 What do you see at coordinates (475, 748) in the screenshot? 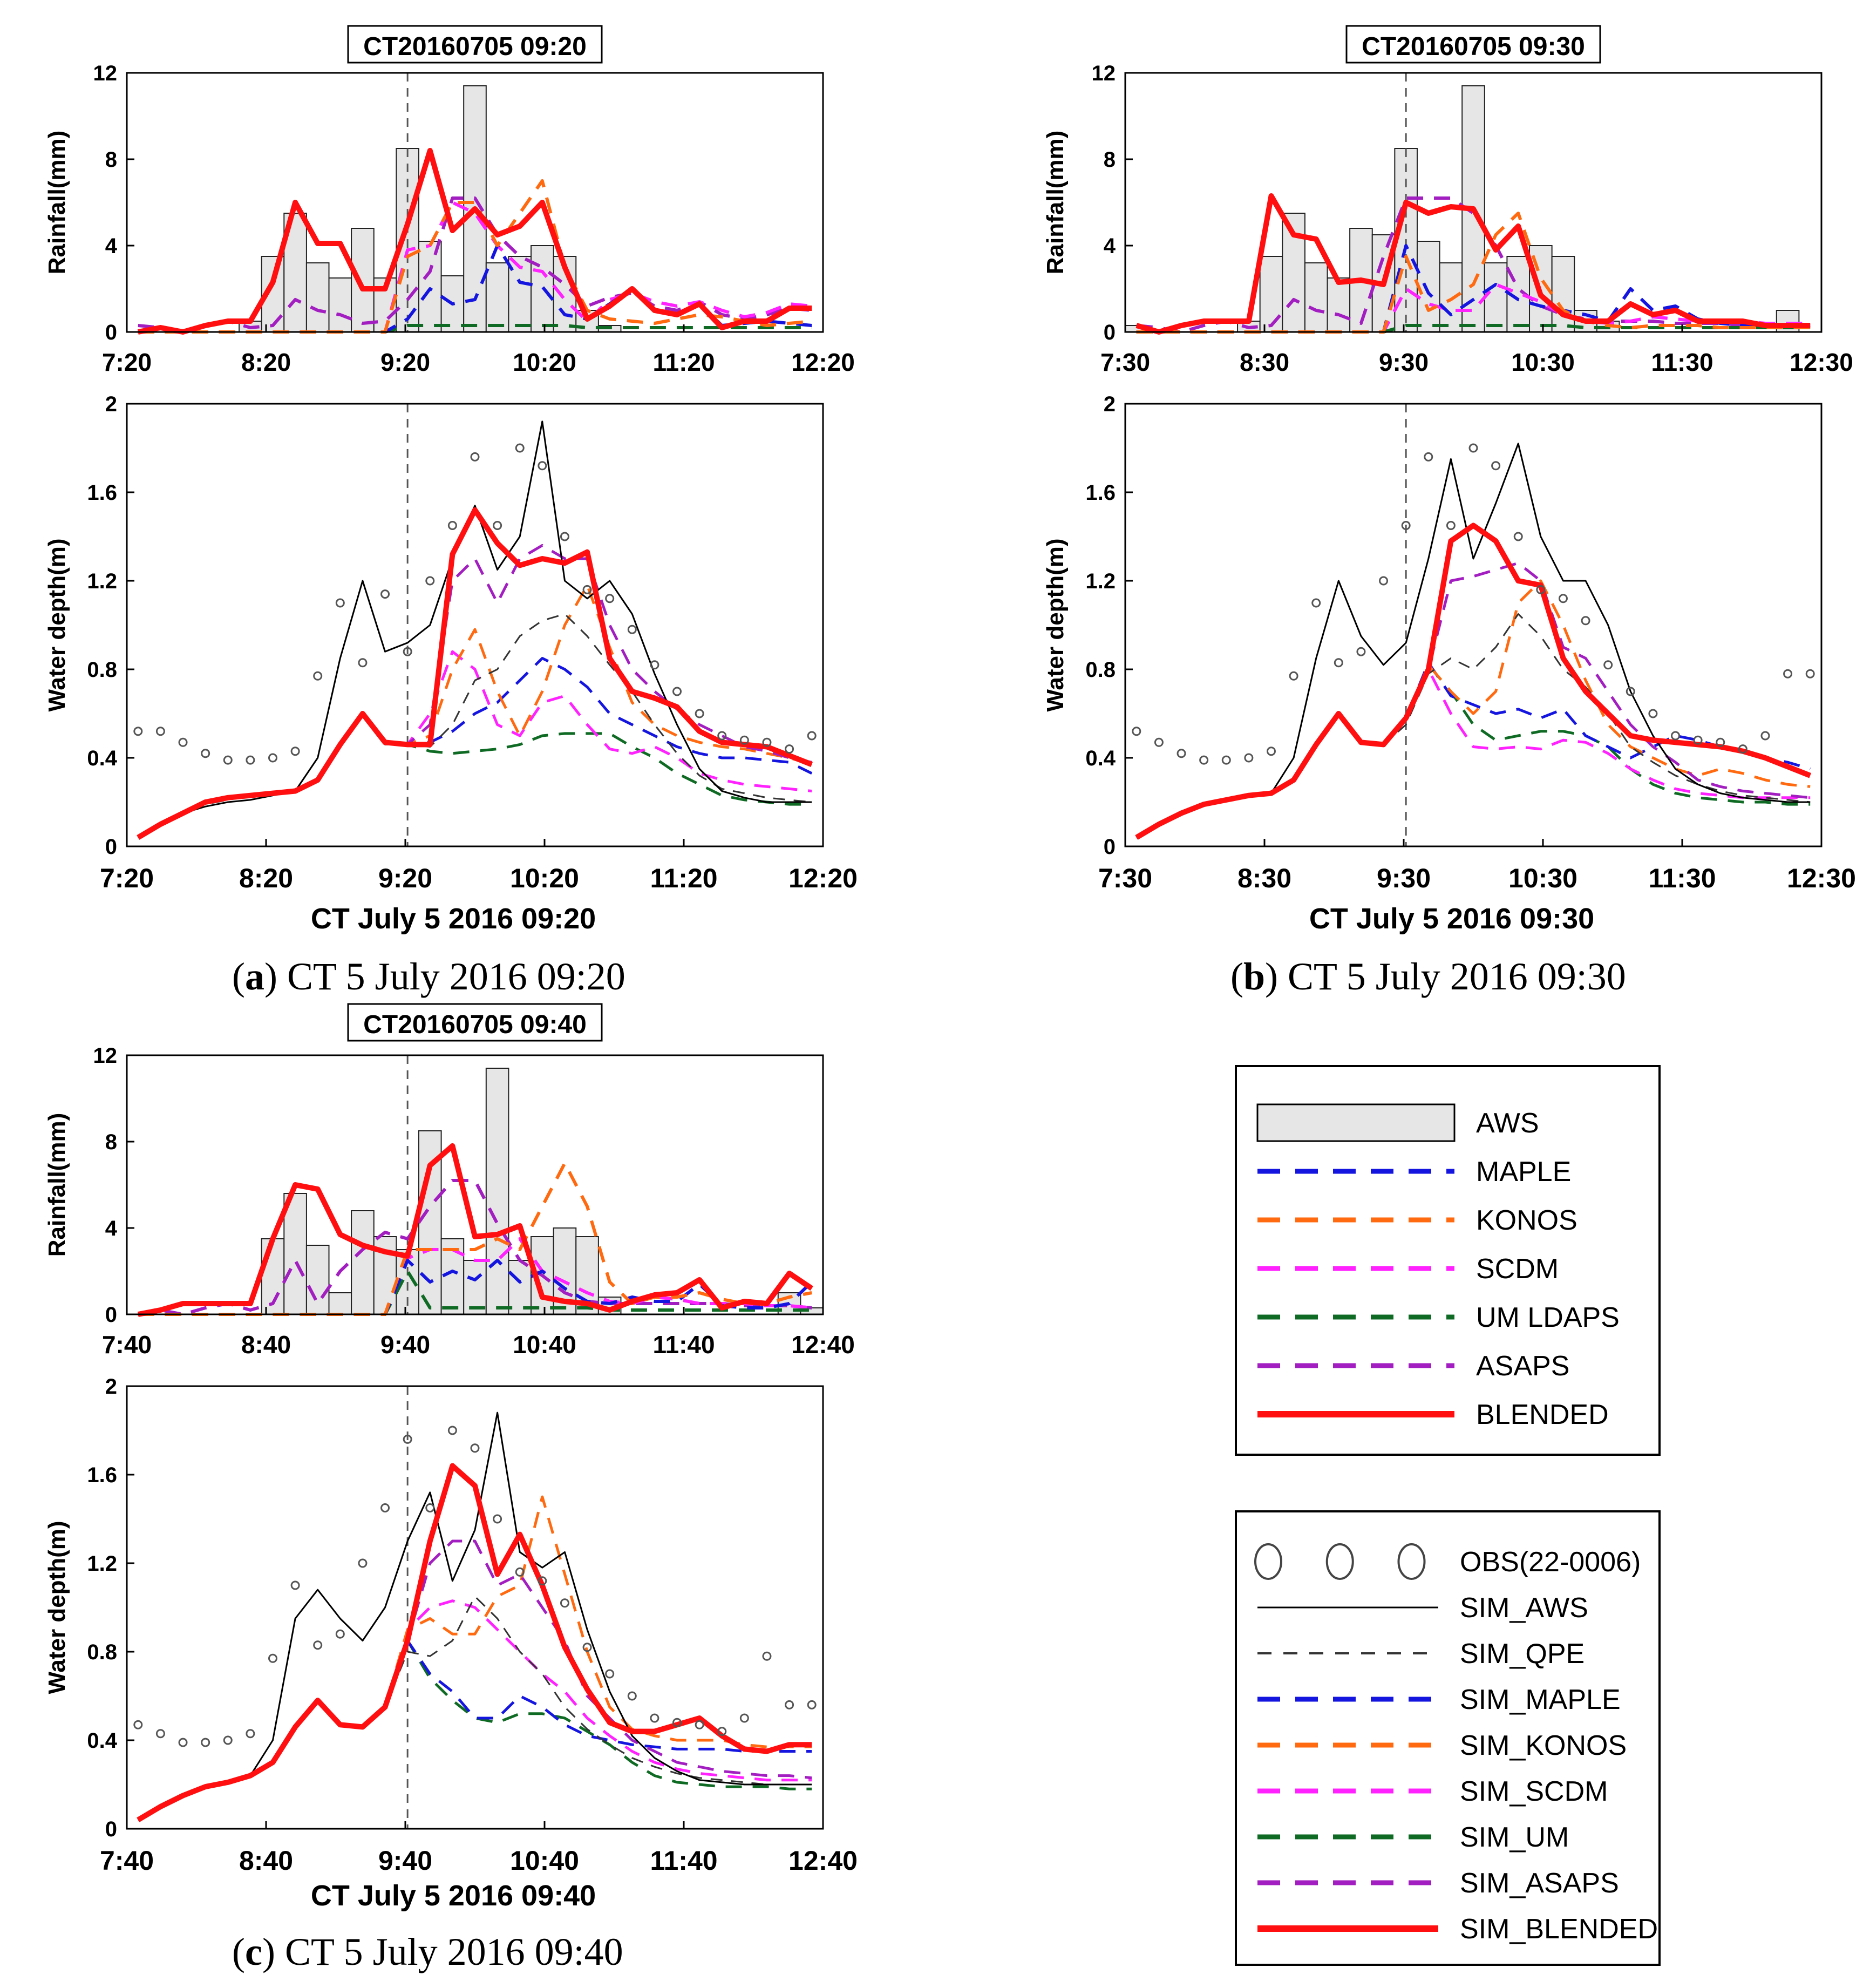
I see `depth-line-sim-maple` at bounding box center [475, 748].